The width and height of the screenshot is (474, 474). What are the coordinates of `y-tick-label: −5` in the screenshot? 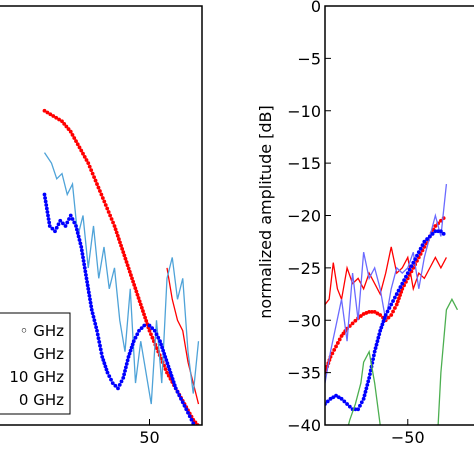 It's located at (309, 58).